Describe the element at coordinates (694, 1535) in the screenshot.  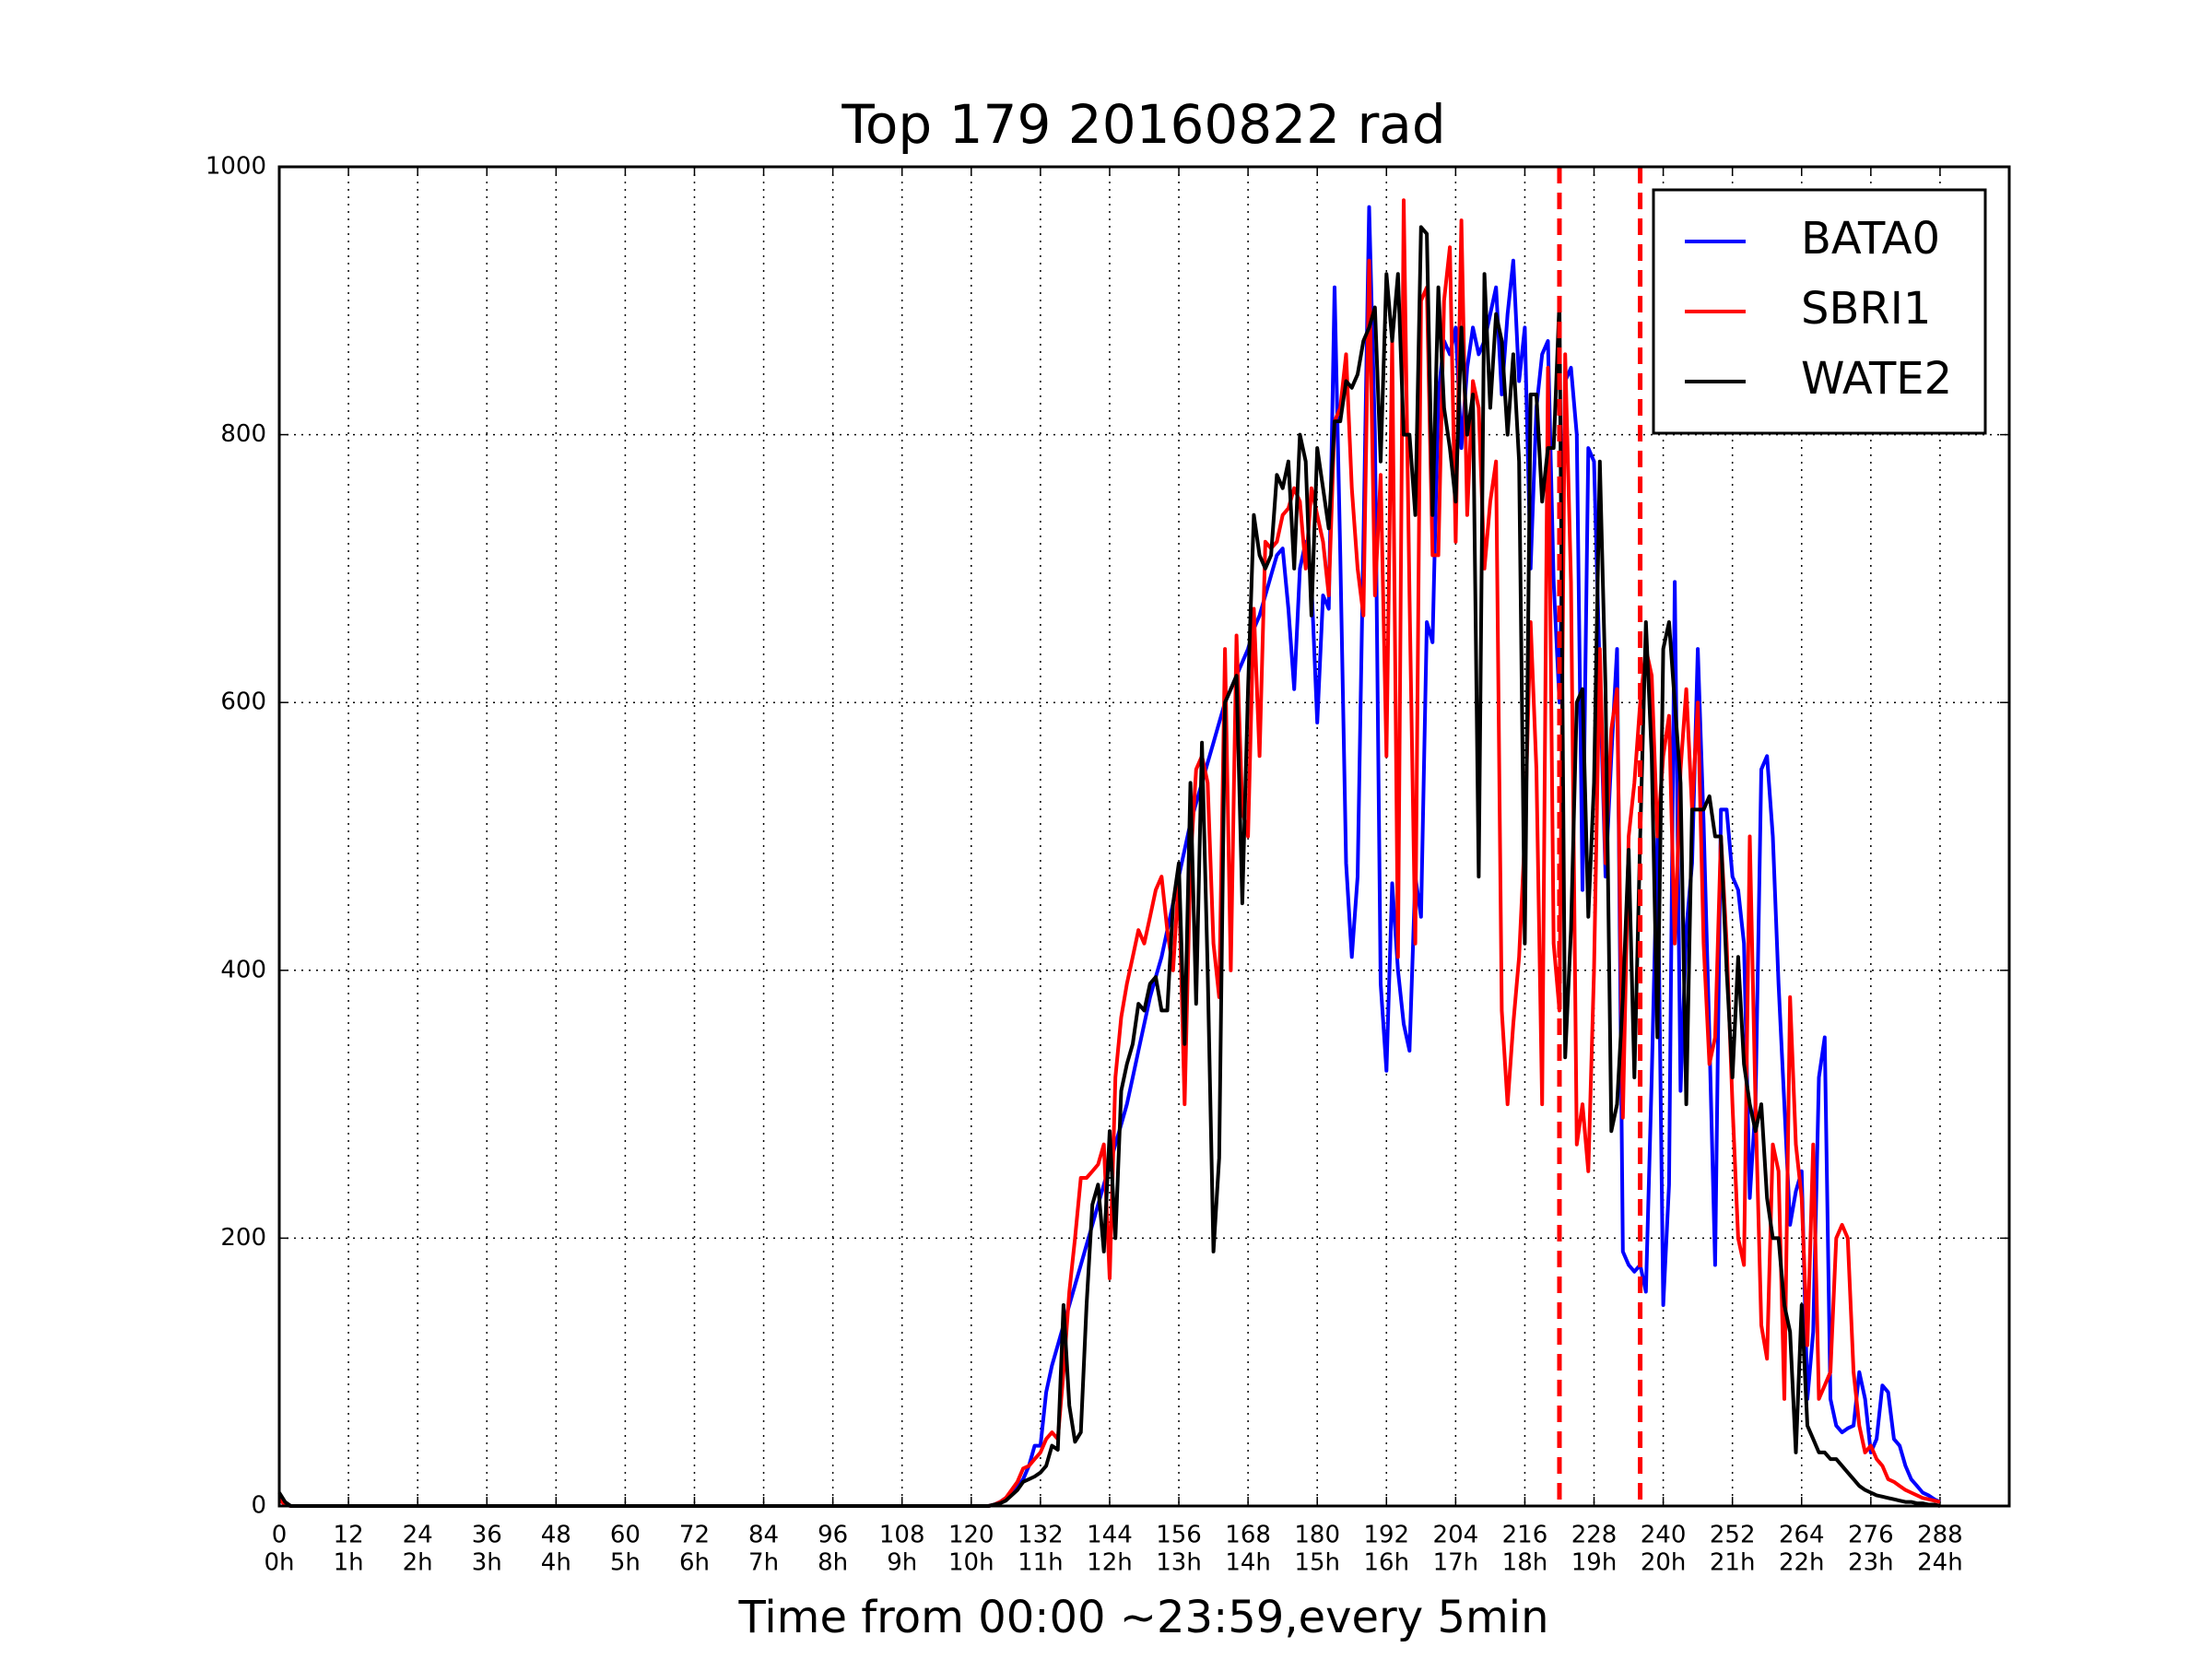
I see `x-tick-label: 72` at that location.